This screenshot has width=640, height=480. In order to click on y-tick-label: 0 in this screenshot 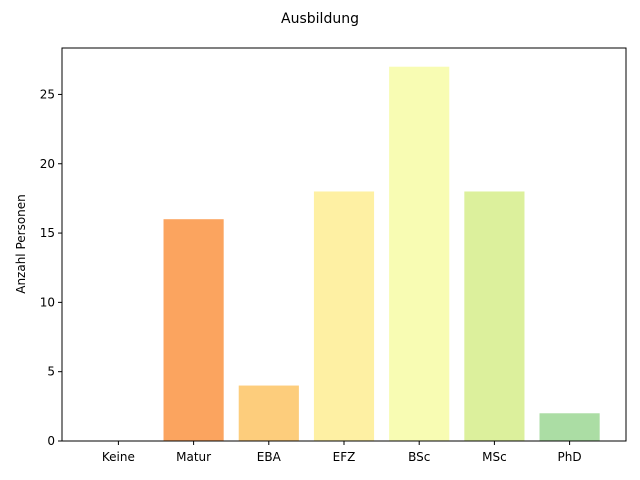, I will do `click(51, 441)`.